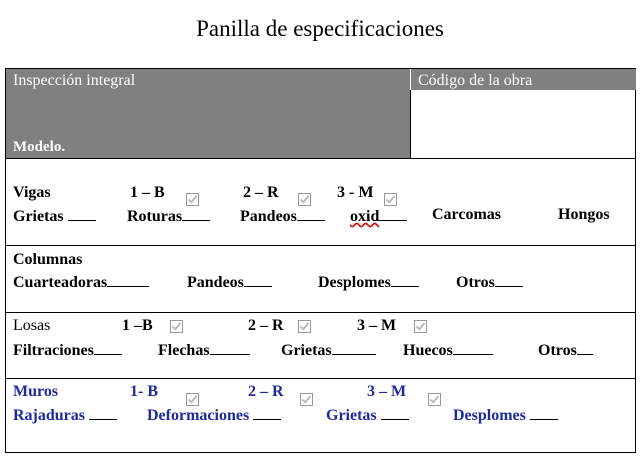 The width and height of the screenshot is (640, 468). I want to click on defect: Rajaduras, so click(49, 415).